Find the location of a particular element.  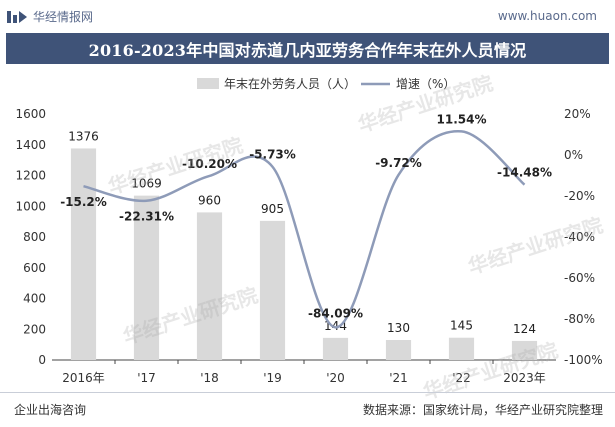

line-value-label: -14.48% is located at coordinates (524, 173).